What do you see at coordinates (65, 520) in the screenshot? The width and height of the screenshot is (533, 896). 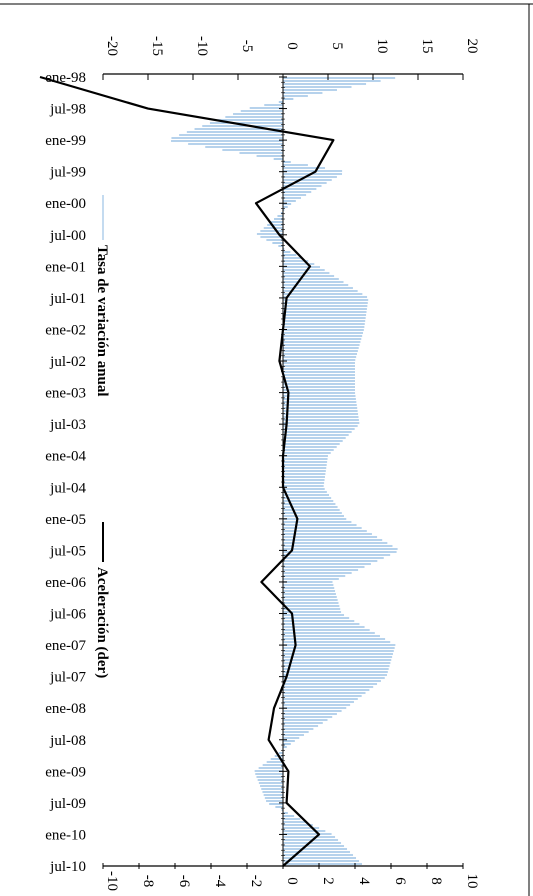 I see `category-label-ene-05: ene-05` at bounding box center [65, 520].